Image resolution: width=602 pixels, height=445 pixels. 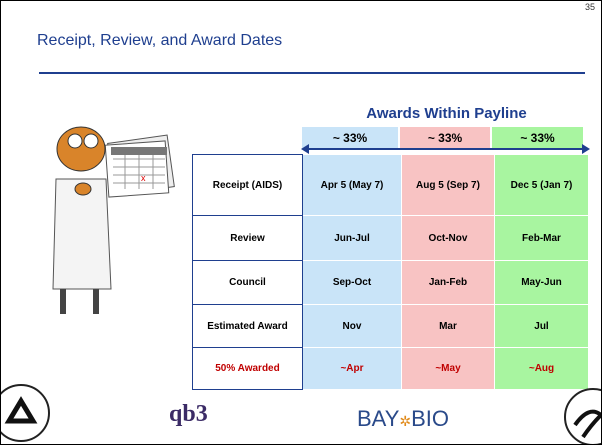 What do you see at coordinates (247, 238) in the screenshot?
I see `row-label: Review` at bounding box center [247, 238].